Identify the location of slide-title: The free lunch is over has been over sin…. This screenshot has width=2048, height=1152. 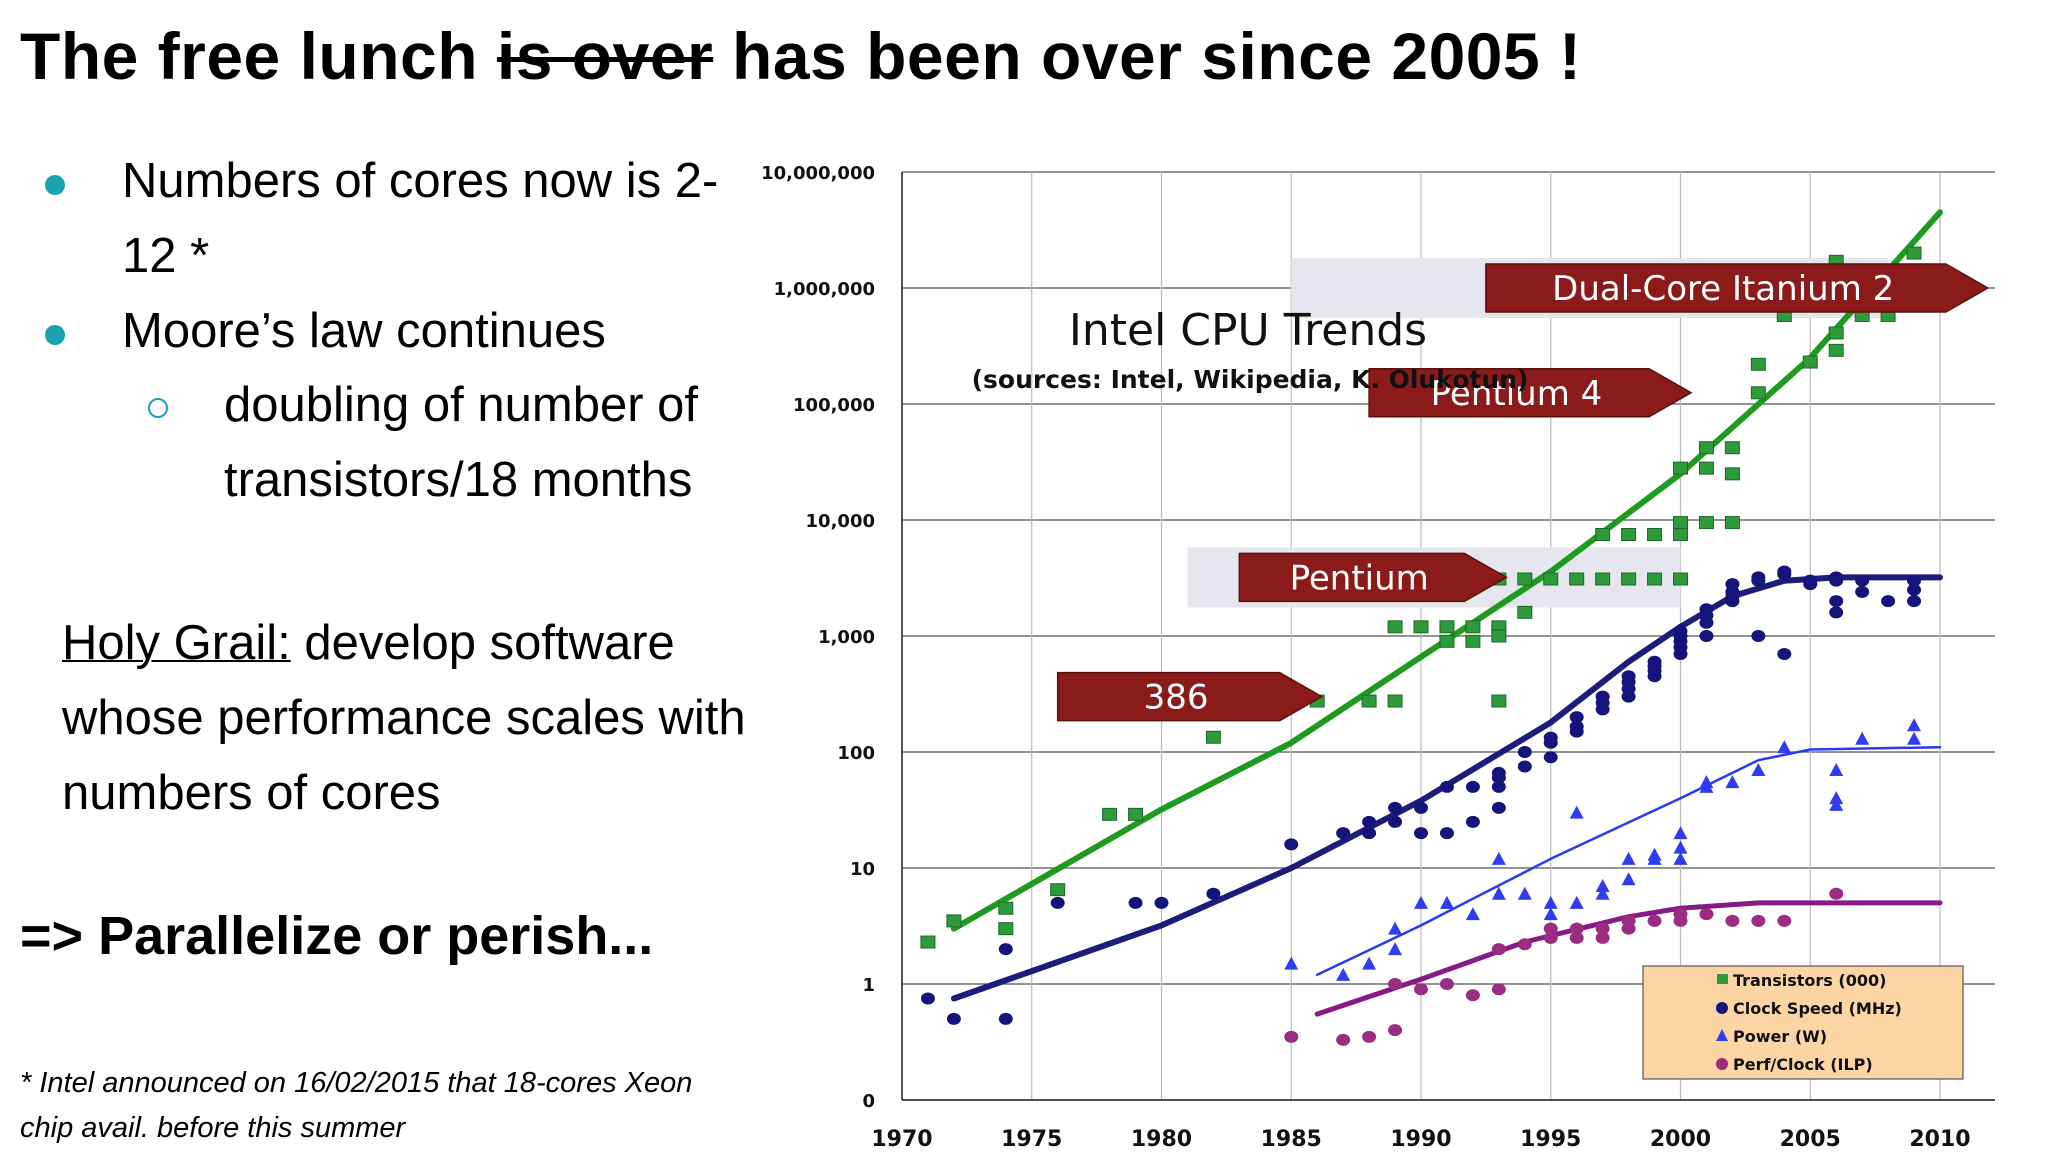
(801, 56).